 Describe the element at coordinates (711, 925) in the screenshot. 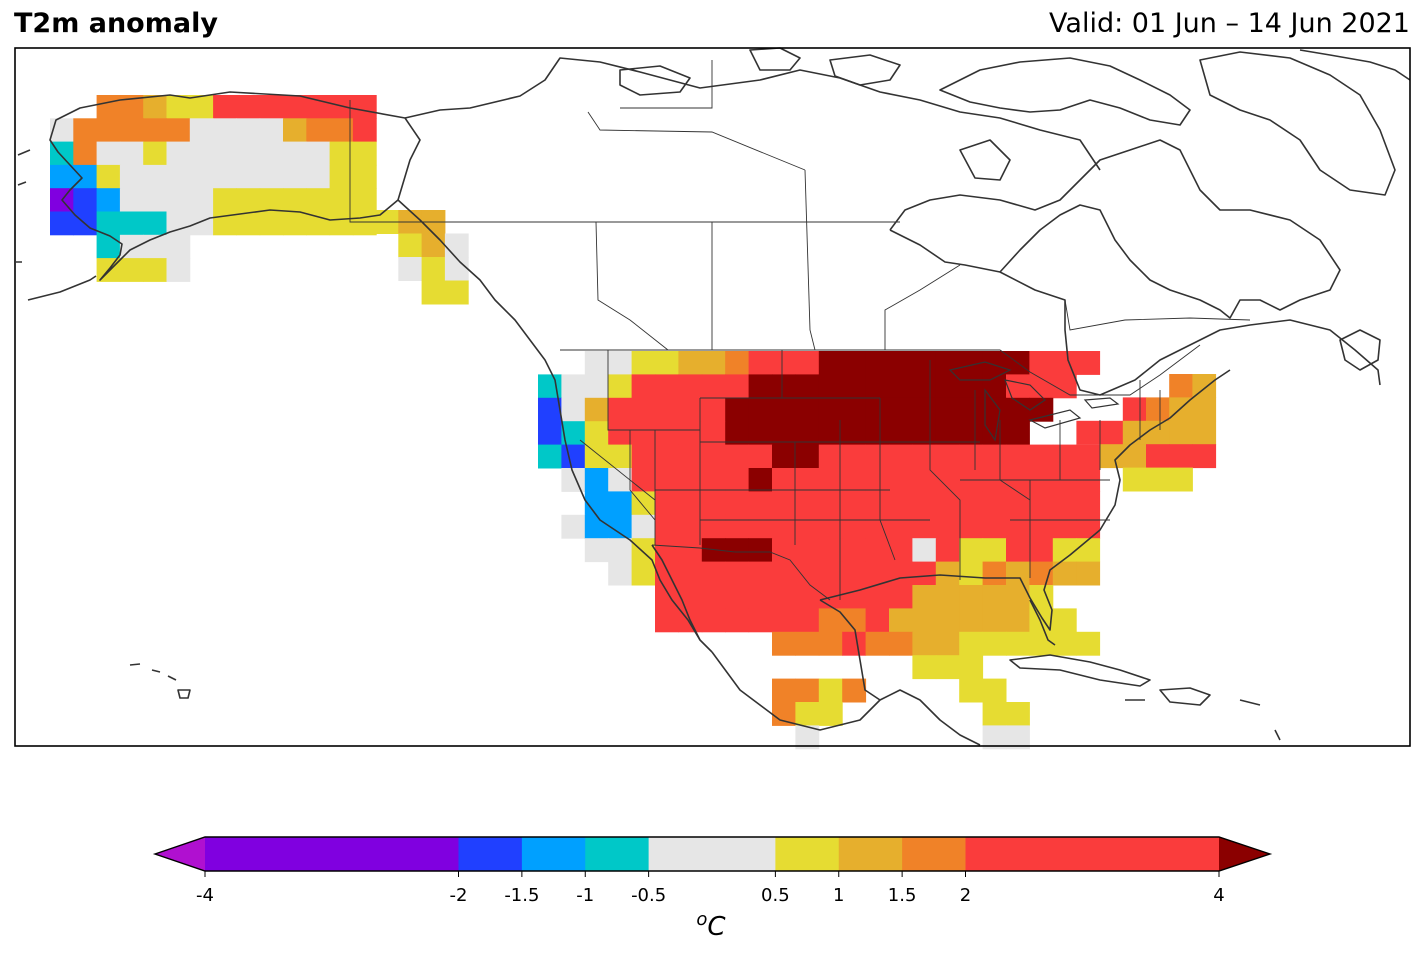

I see `colorbar-unit: oC` at that location.